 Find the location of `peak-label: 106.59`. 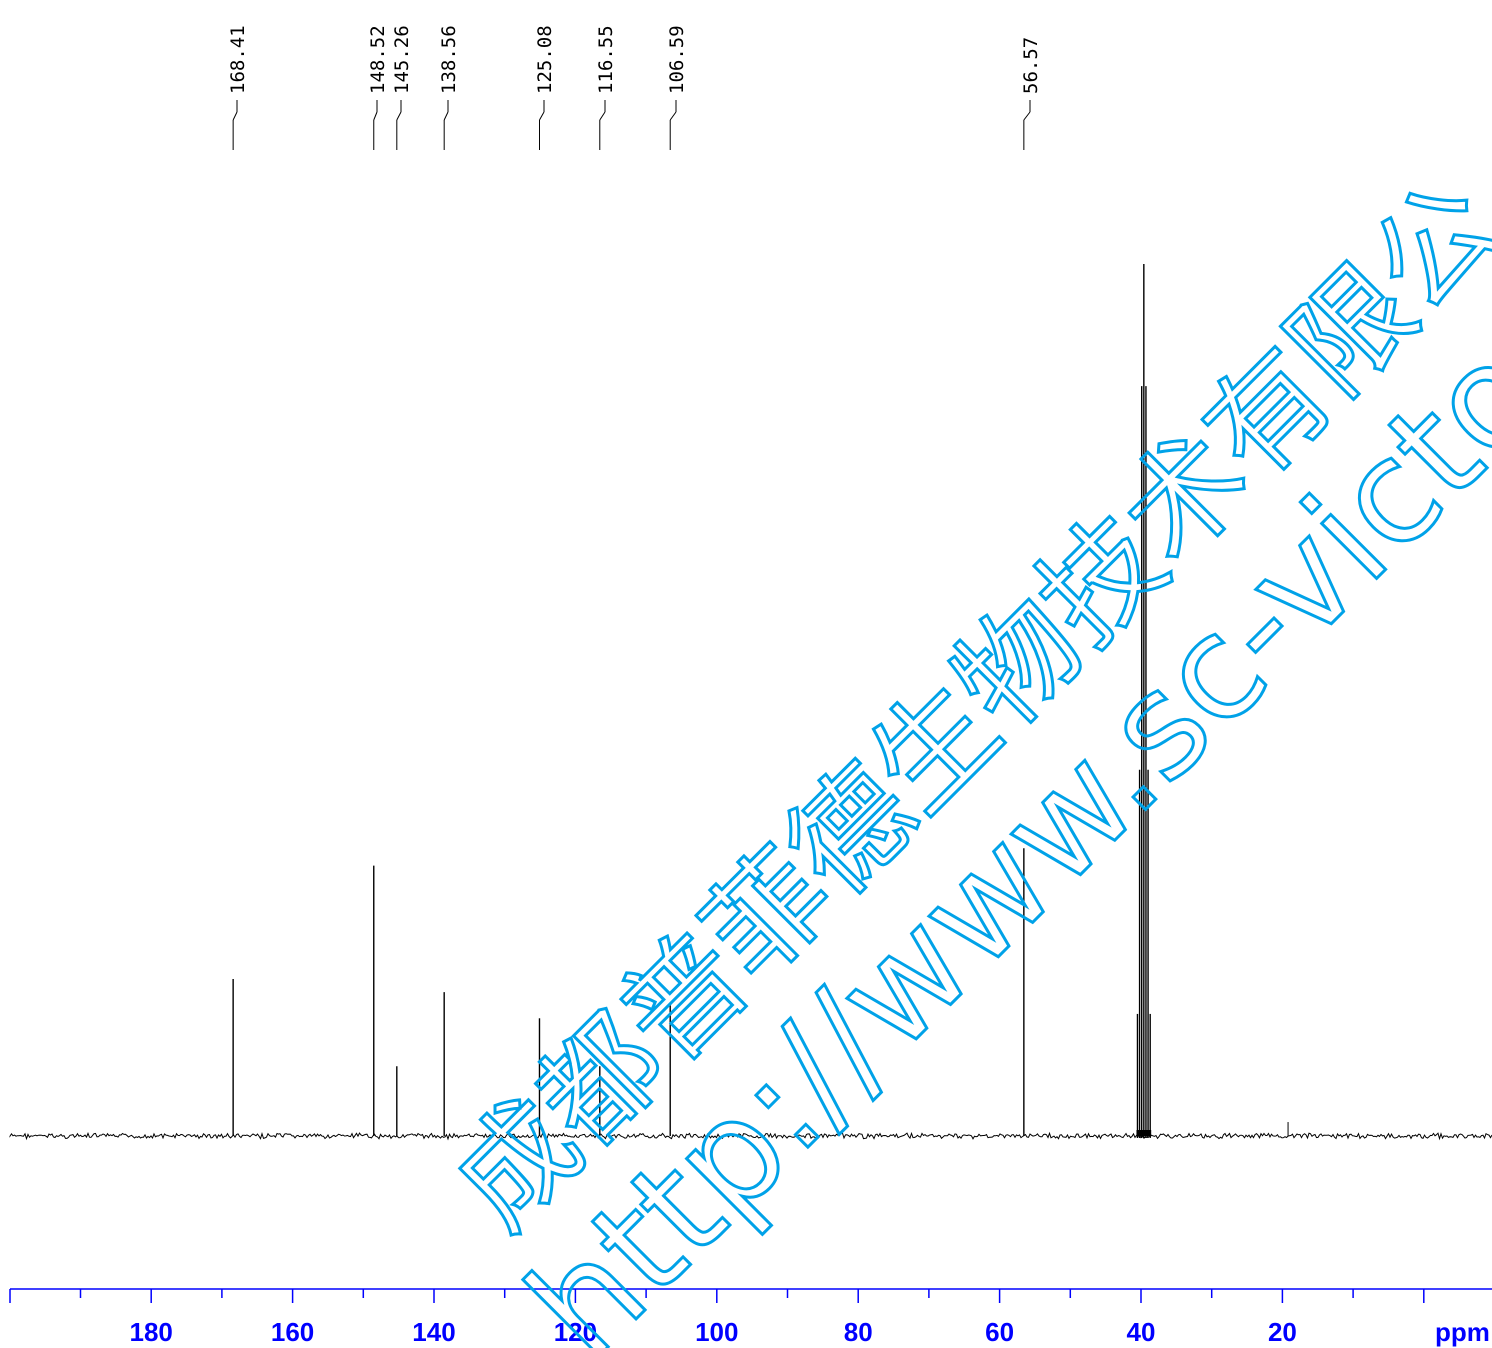

peak-label: 106.59 is located at coordinates (677, 59).